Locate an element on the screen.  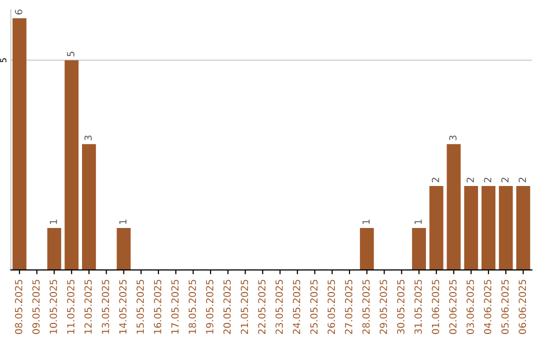
x-tick-label: 03.06.2025 is located at coordinates (470, 307).